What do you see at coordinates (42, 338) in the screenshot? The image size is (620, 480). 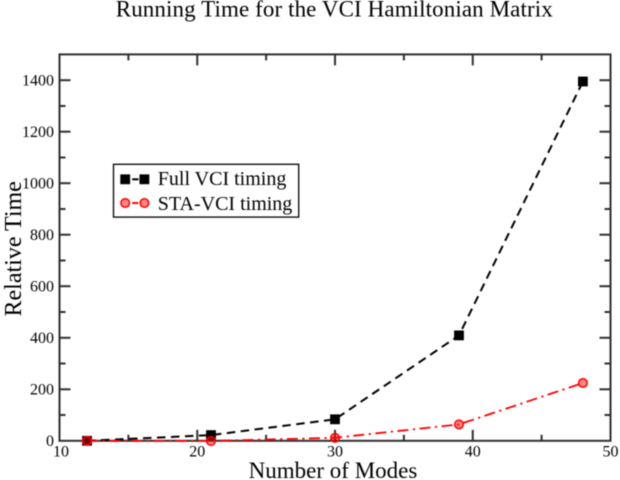 I see `svg-text: 400` at bounding box center [42, 338].